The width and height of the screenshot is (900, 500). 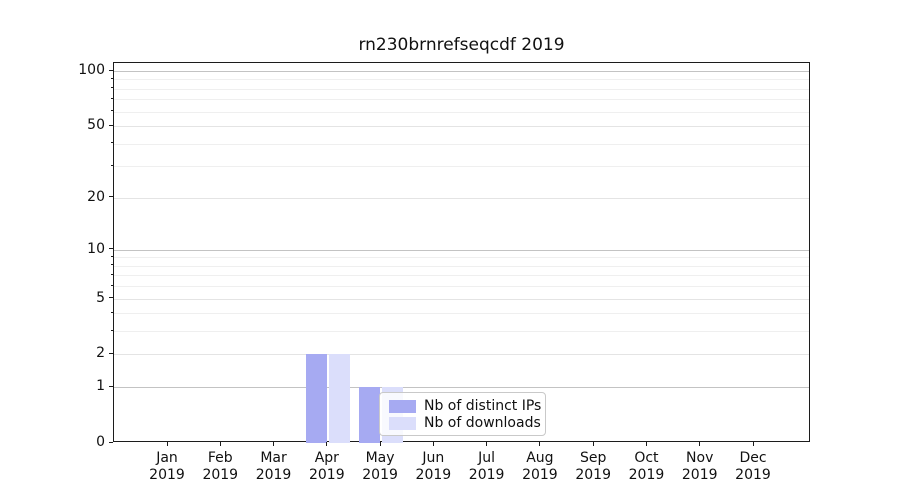 I want to click on month-label: May, so click(x=380, y=458).